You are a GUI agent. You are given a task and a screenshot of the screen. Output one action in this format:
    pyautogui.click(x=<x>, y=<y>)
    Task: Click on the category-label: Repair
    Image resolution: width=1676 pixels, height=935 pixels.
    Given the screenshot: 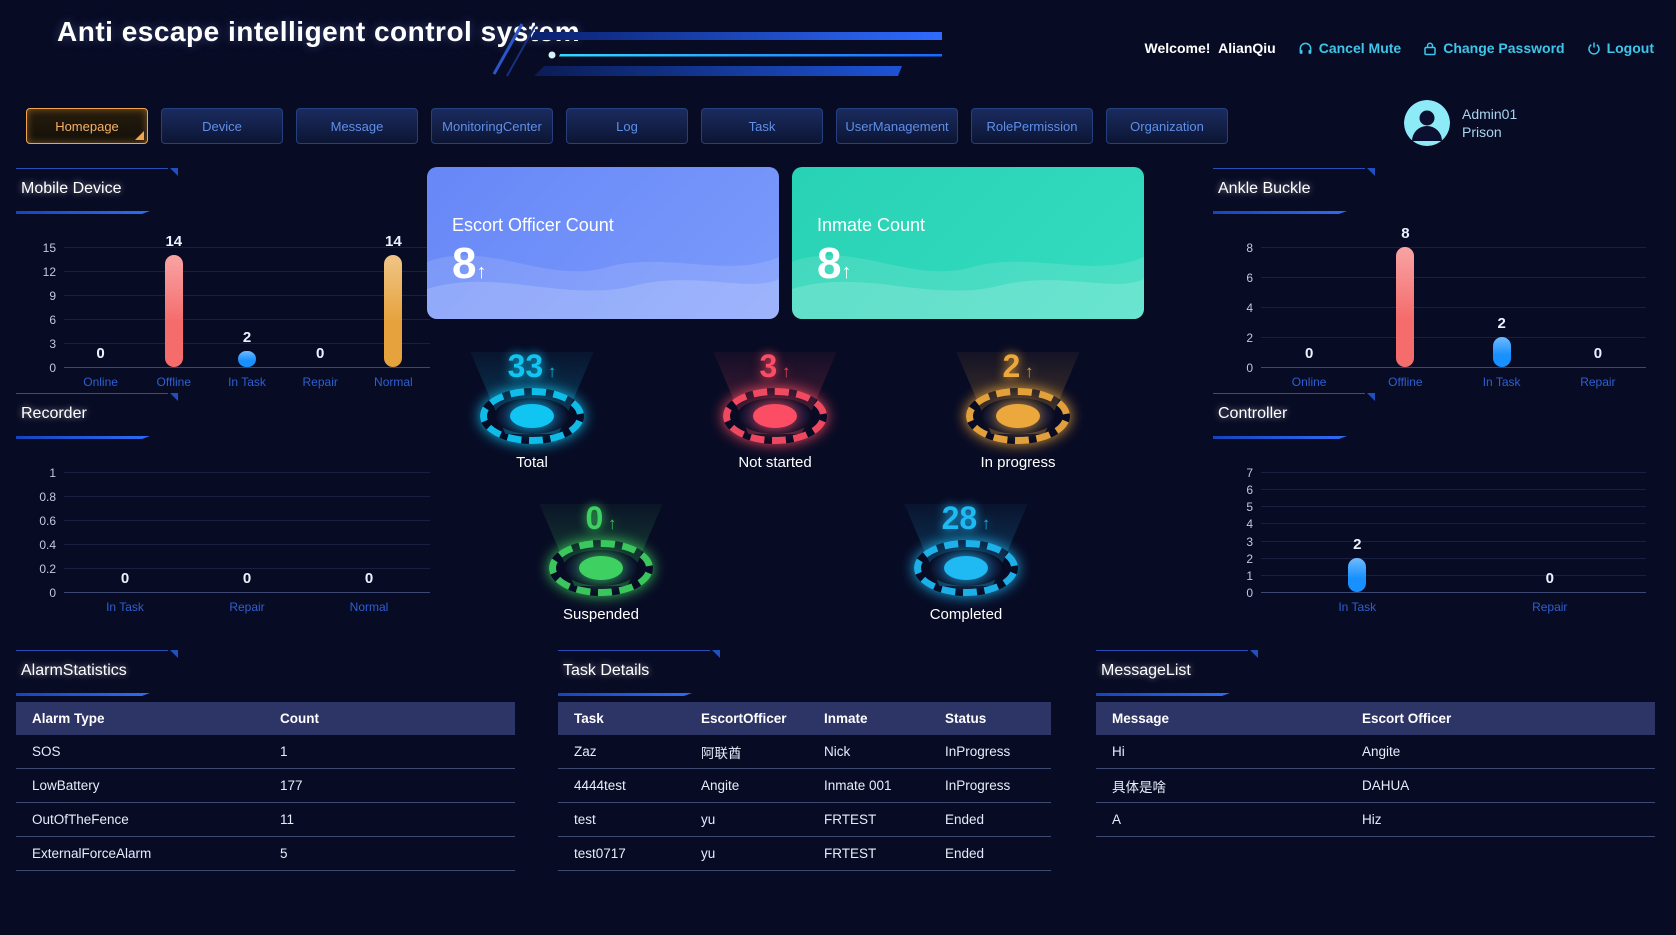 What is the action you would take?
    pyautogui.click(x=320, y=382)
    